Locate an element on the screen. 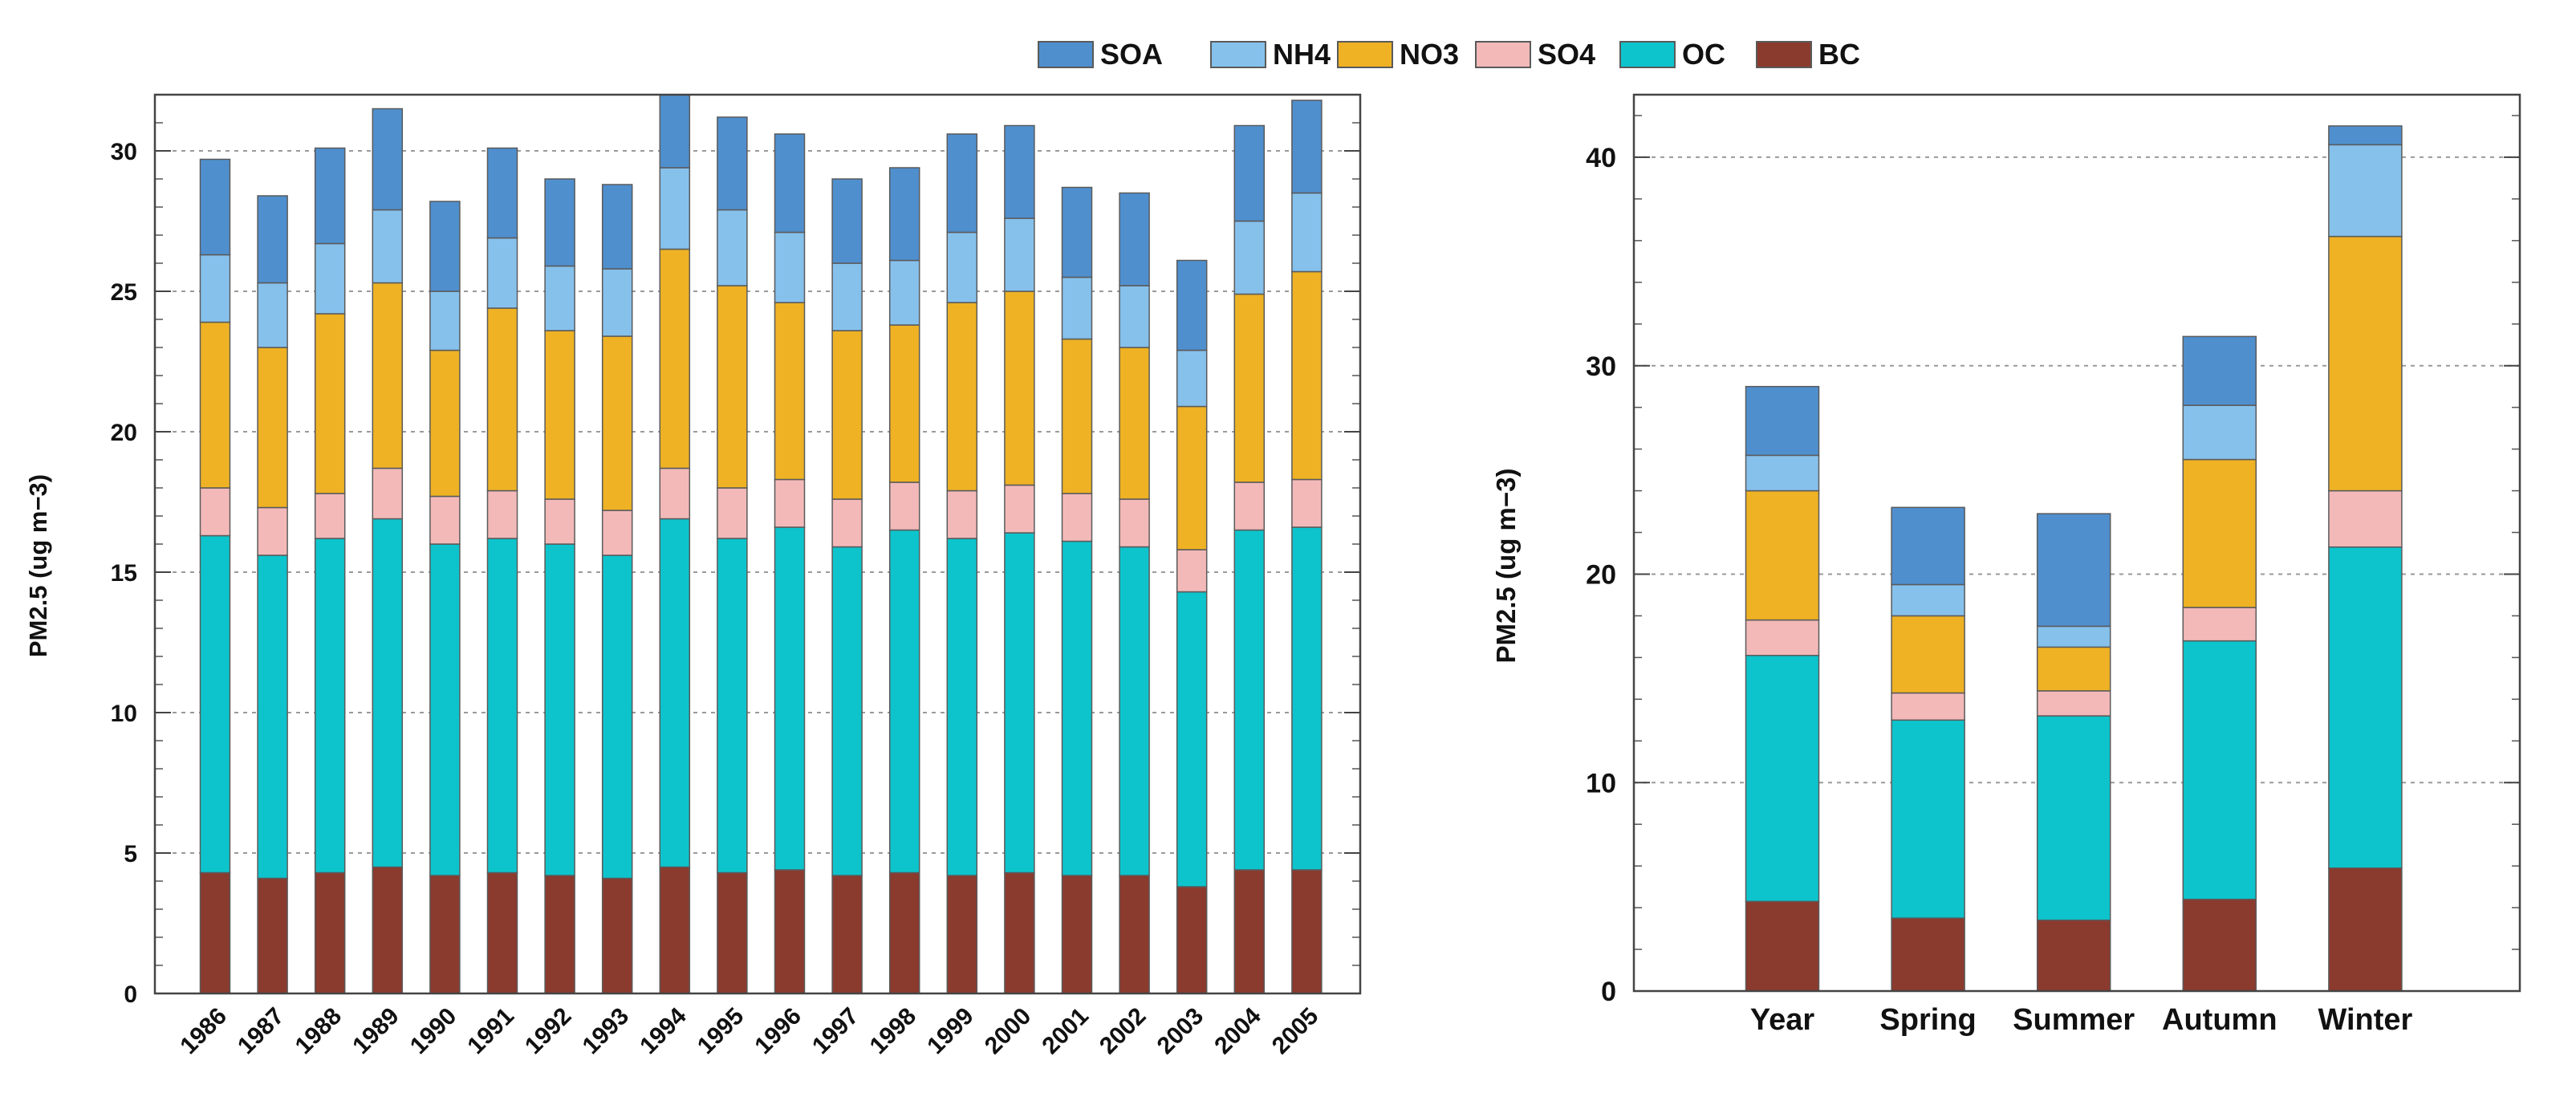 Image resolution: width=2576 pixels, height=1105 pixels. annual-bar-soa-1987 is located at coordinates (272, 239).